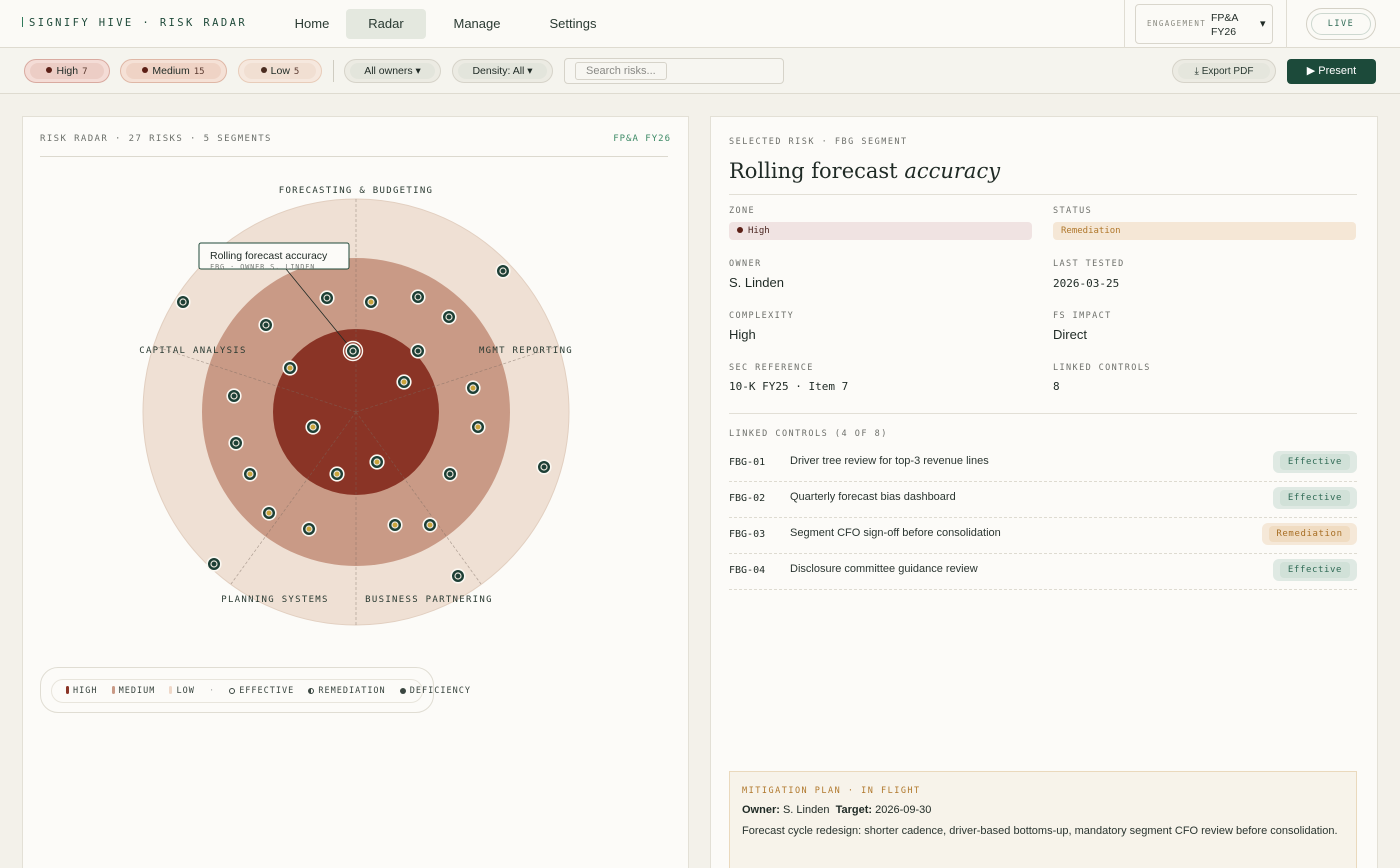  I want to click on density-filter-label: Density: All ▾, so click(502, 71).